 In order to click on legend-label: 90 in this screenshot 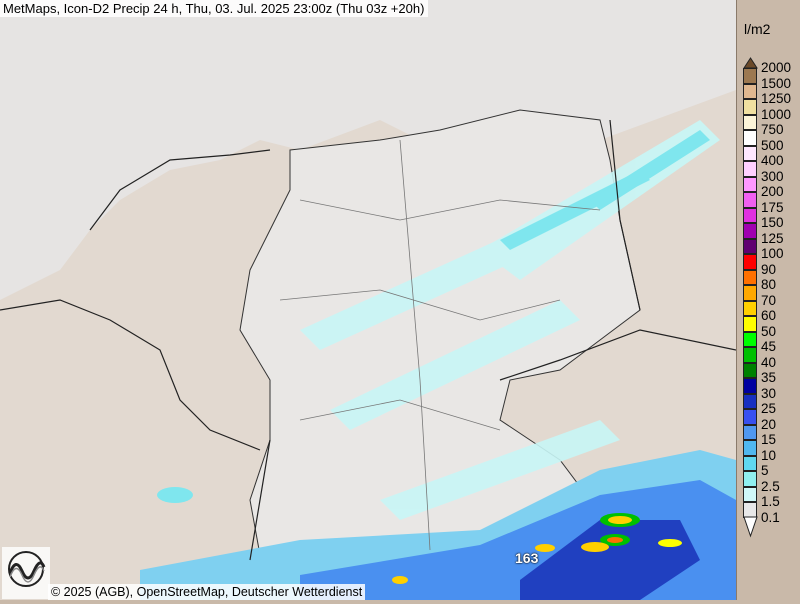, I will do `click(769, 269)`.